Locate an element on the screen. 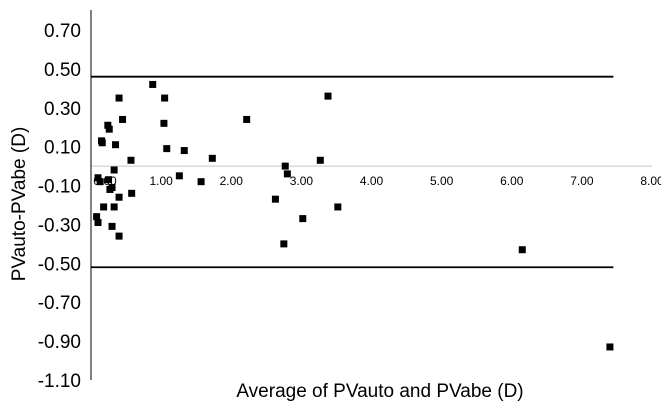  x-tick-label: 2.00 is located at coordinates (232, 181).